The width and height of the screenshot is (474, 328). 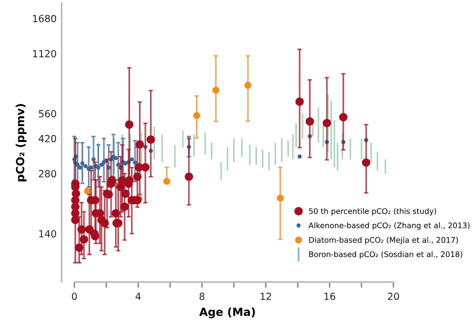 I want to click on y-tick-label: 1120, so click(x=44, y=54).